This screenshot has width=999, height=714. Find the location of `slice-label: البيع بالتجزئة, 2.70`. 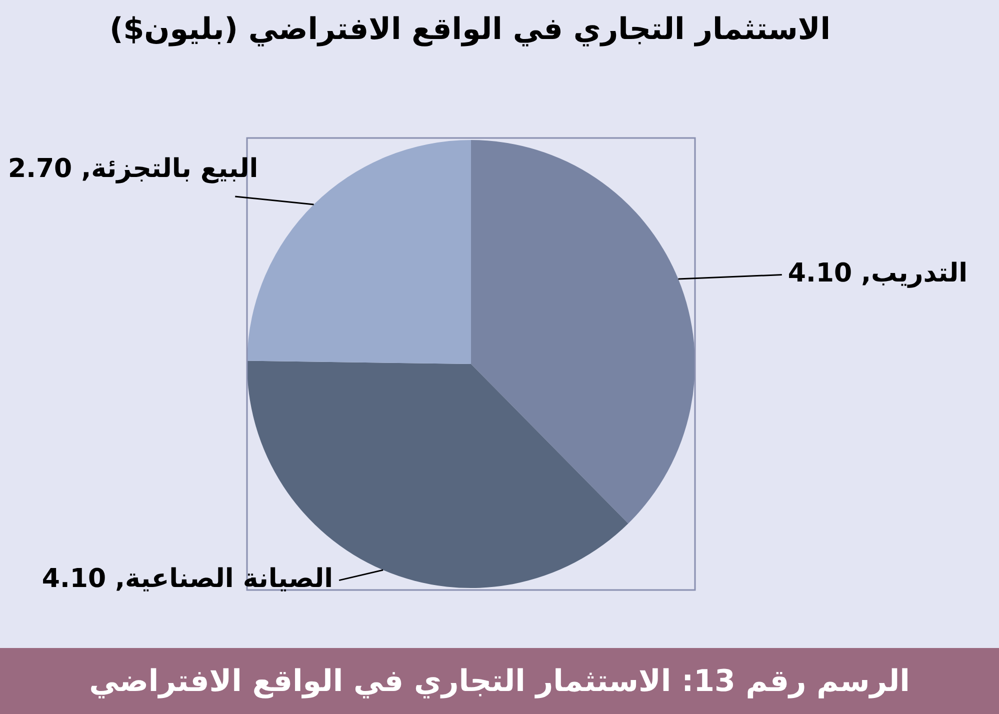

slice-label: البيع بالتجزئة, 2.70 is located at coordinates (133, 169).